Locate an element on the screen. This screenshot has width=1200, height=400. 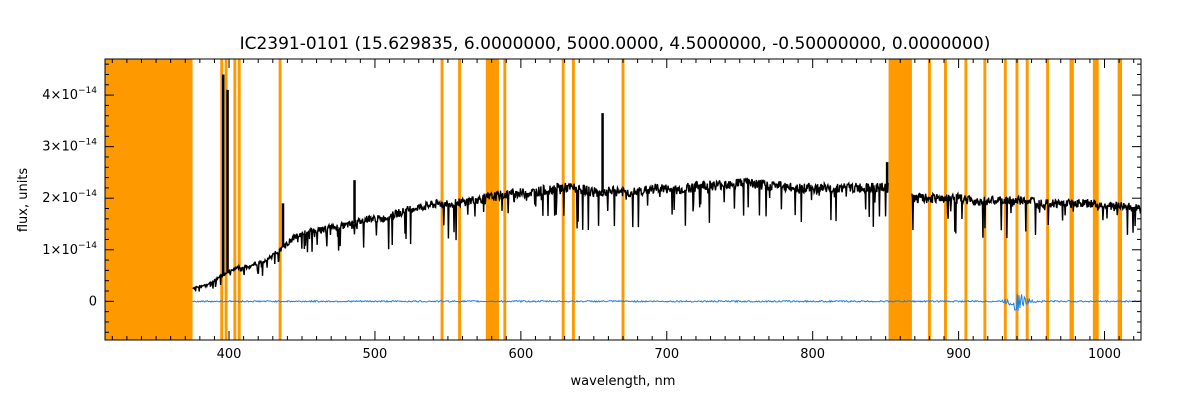
x-tick-label: 400 is located at coordinates (229, 354).